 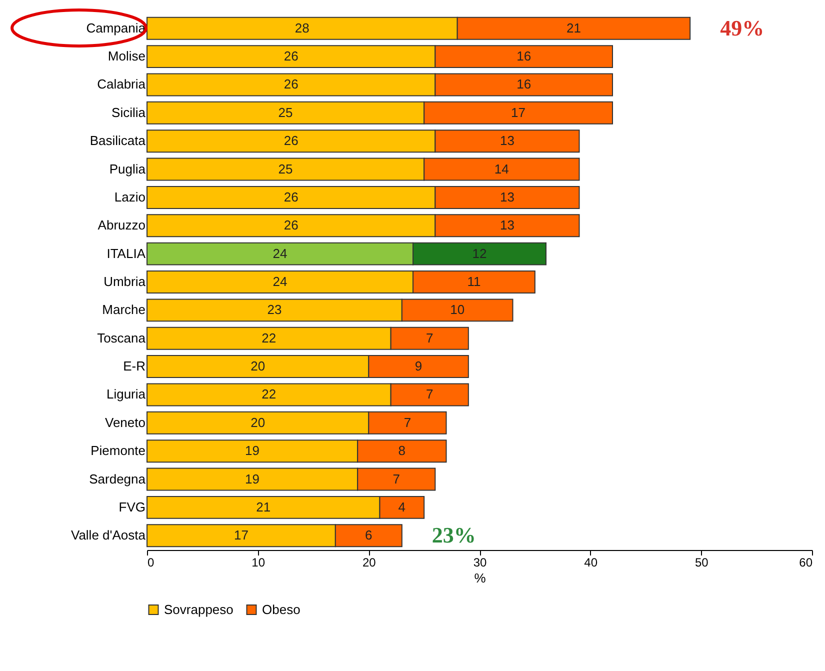 What do you see at coordinates (418, 366) in the screenshot?
I see `data-label: 9` at bounding box center [418, 366].